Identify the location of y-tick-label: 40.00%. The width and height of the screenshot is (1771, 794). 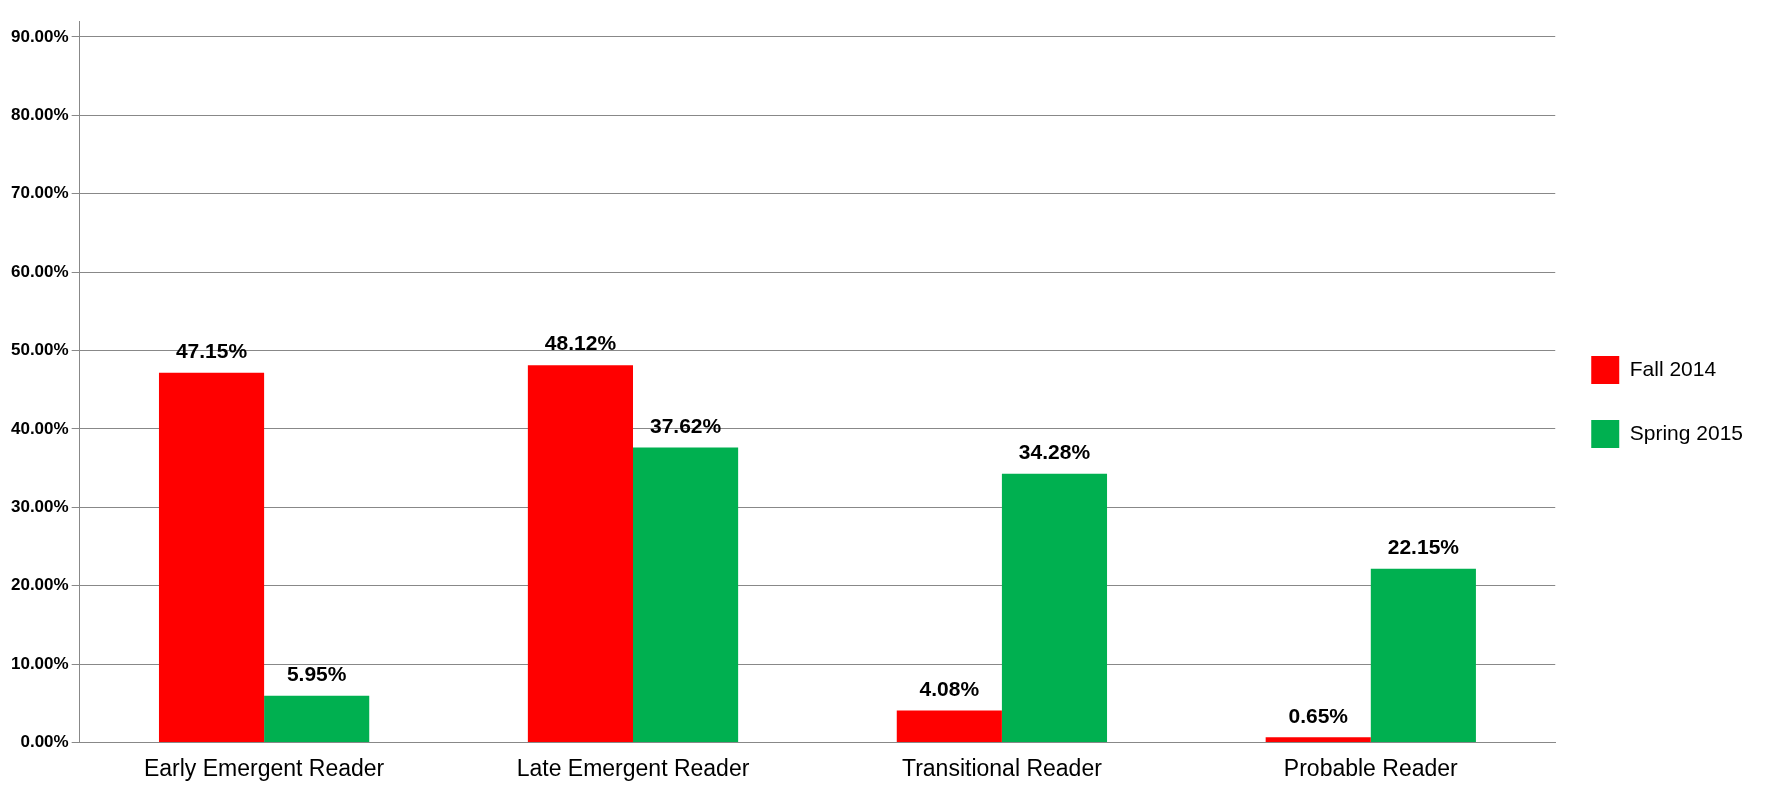
(39, 428).